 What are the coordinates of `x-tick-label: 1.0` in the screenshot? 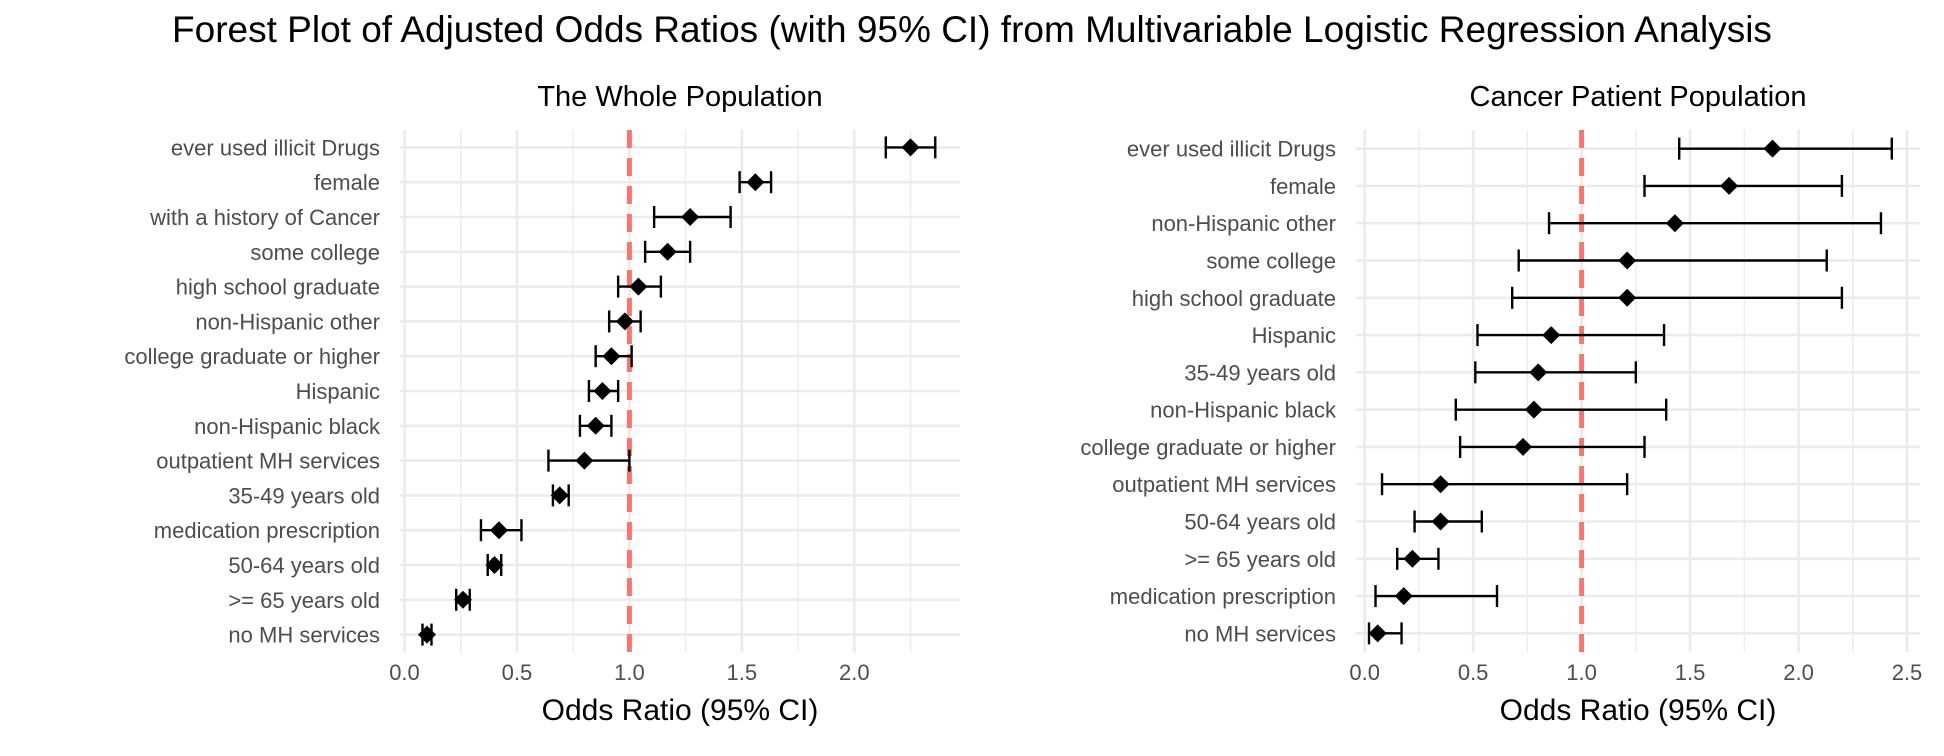 It's located at (629, 672).